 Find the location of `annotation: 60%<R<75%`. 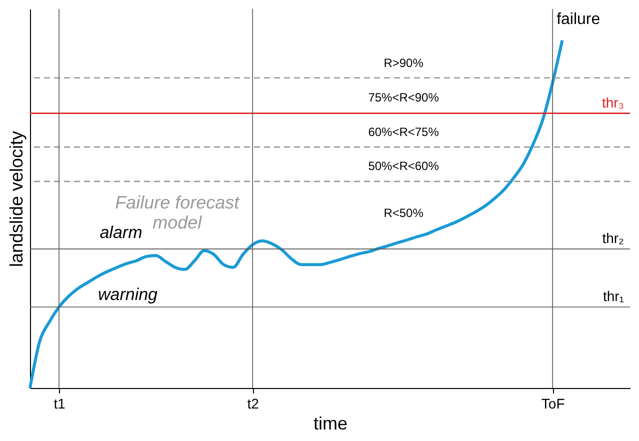

annotation: 60%<R<75% is located at coordinates (404, 132).